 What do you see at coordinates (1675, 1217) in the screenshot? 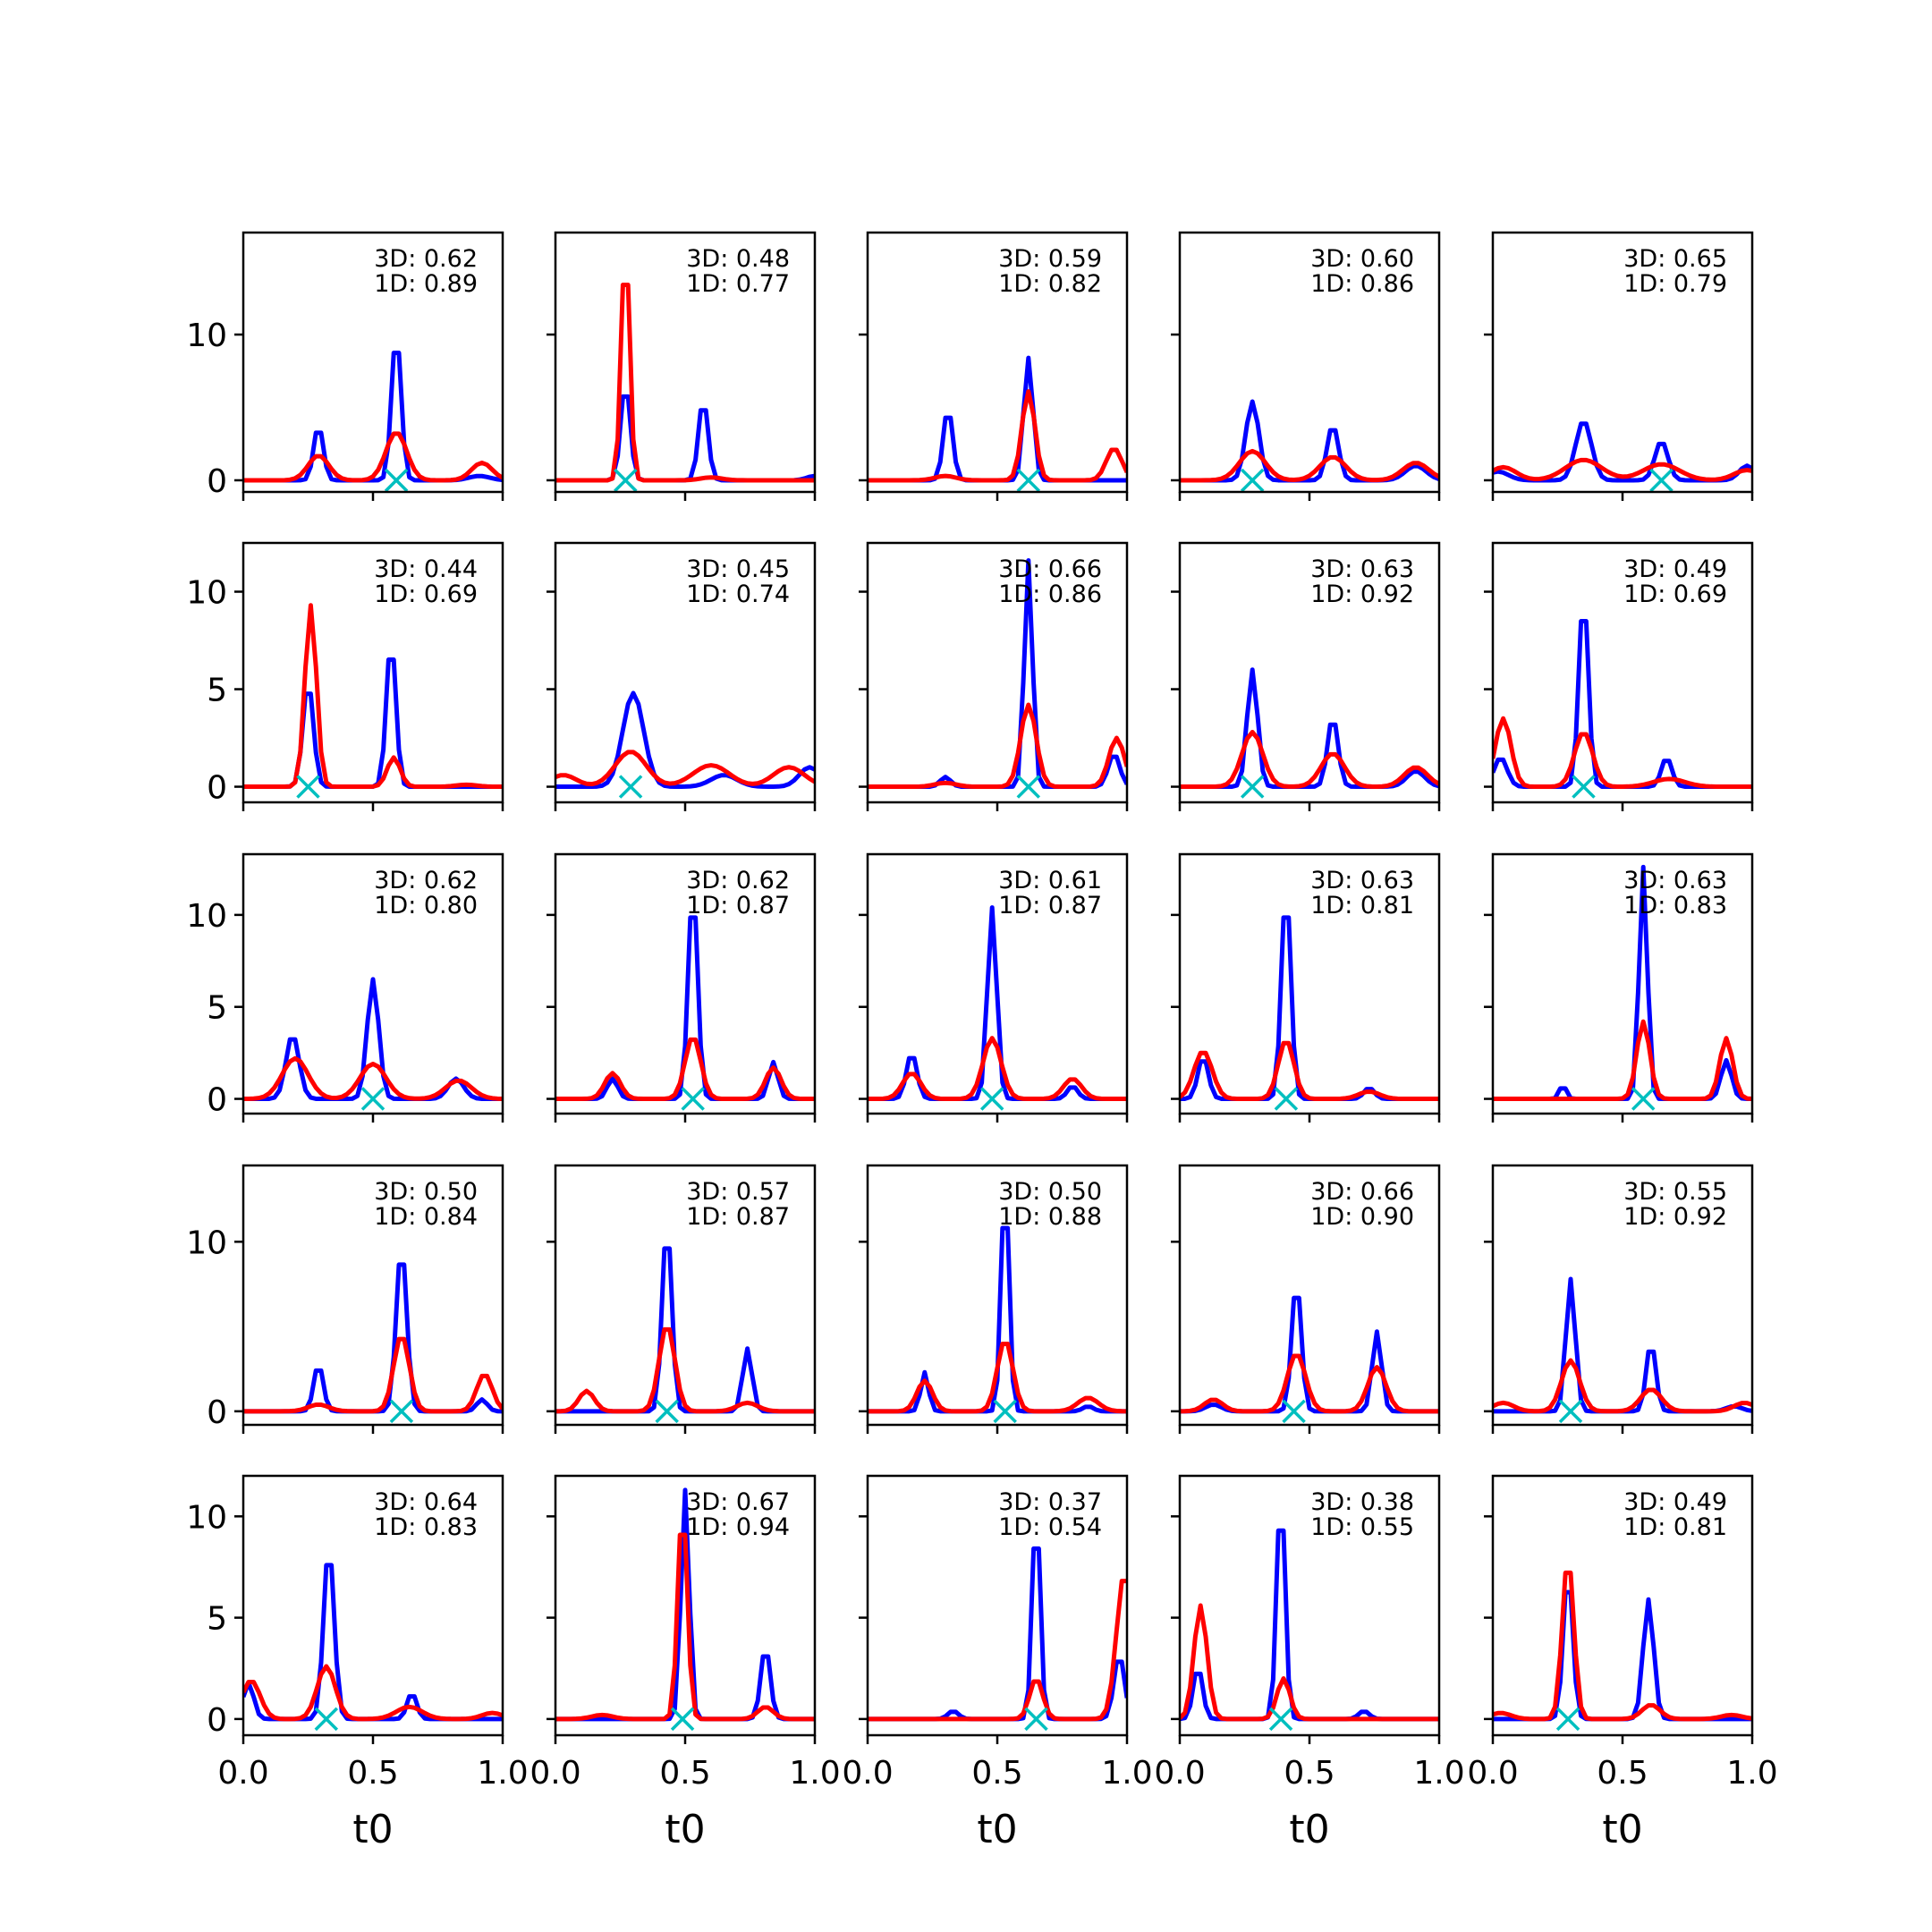
I see `score-1d-label: 1D: 0.92` at bounding box center [1675, 1217].